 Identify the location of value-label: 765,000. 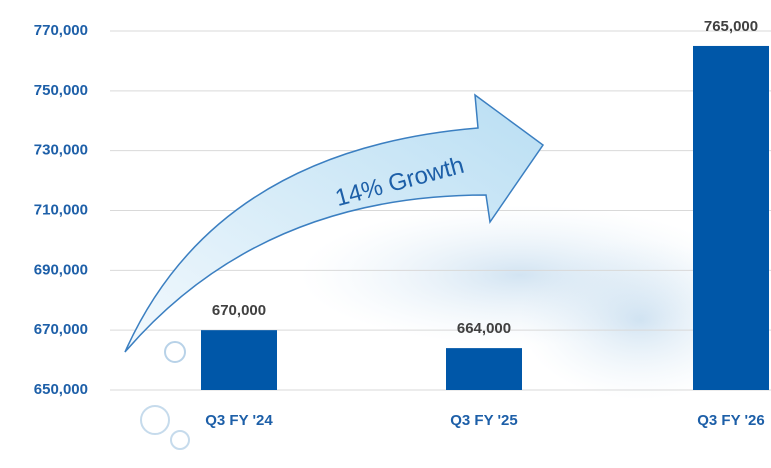
(731, 26).